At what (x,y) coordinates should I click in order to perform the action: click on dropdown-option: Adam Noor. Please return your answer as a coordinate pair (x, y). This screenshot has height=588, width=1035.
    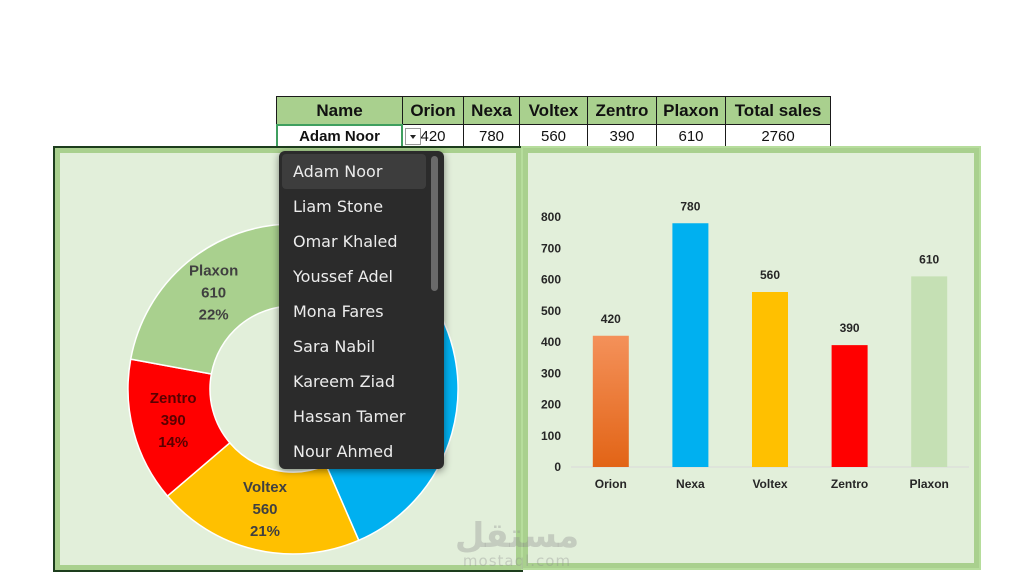
    Looking at the image, I should click on (354, 171).